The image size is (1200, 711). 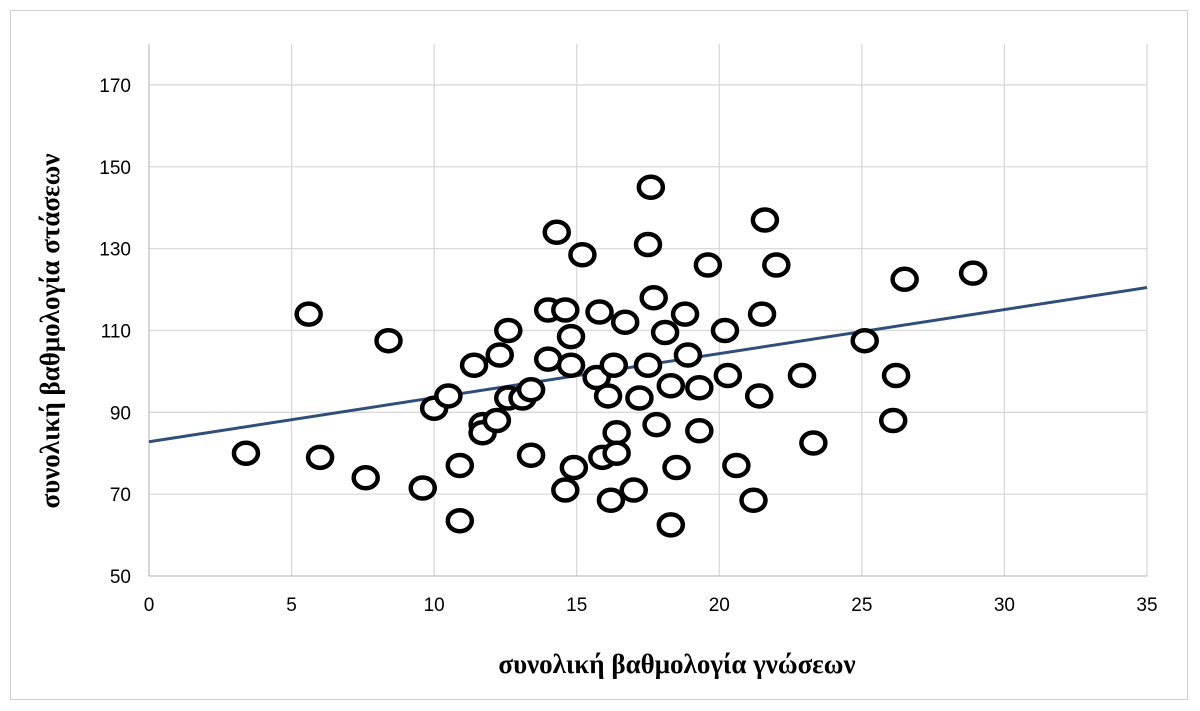 I want to click on x-axis-title: συνολική βαθμολογία γνώσεων, so click(x=676, y=664).